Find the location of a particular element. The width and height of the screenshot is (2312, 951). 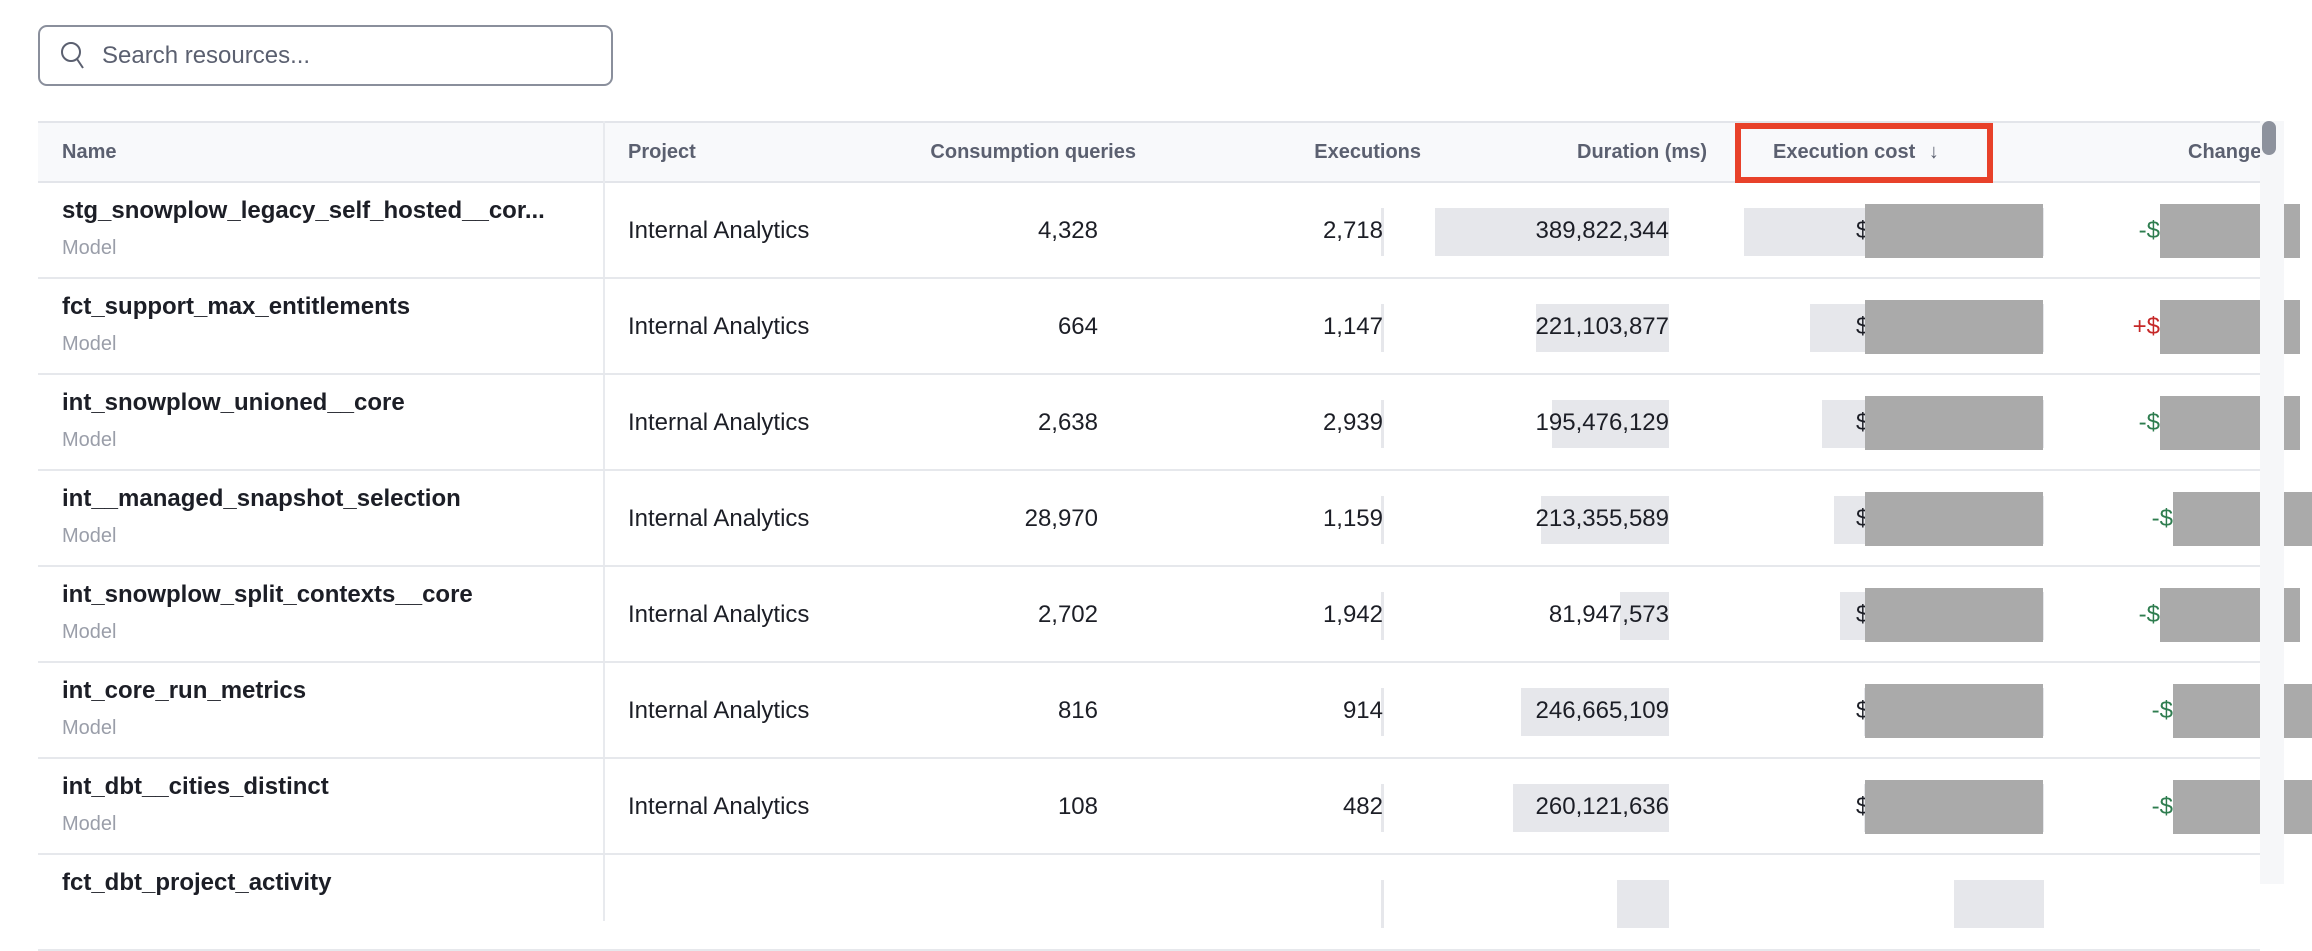

highlight-box is located at coordinates (1864, 153).